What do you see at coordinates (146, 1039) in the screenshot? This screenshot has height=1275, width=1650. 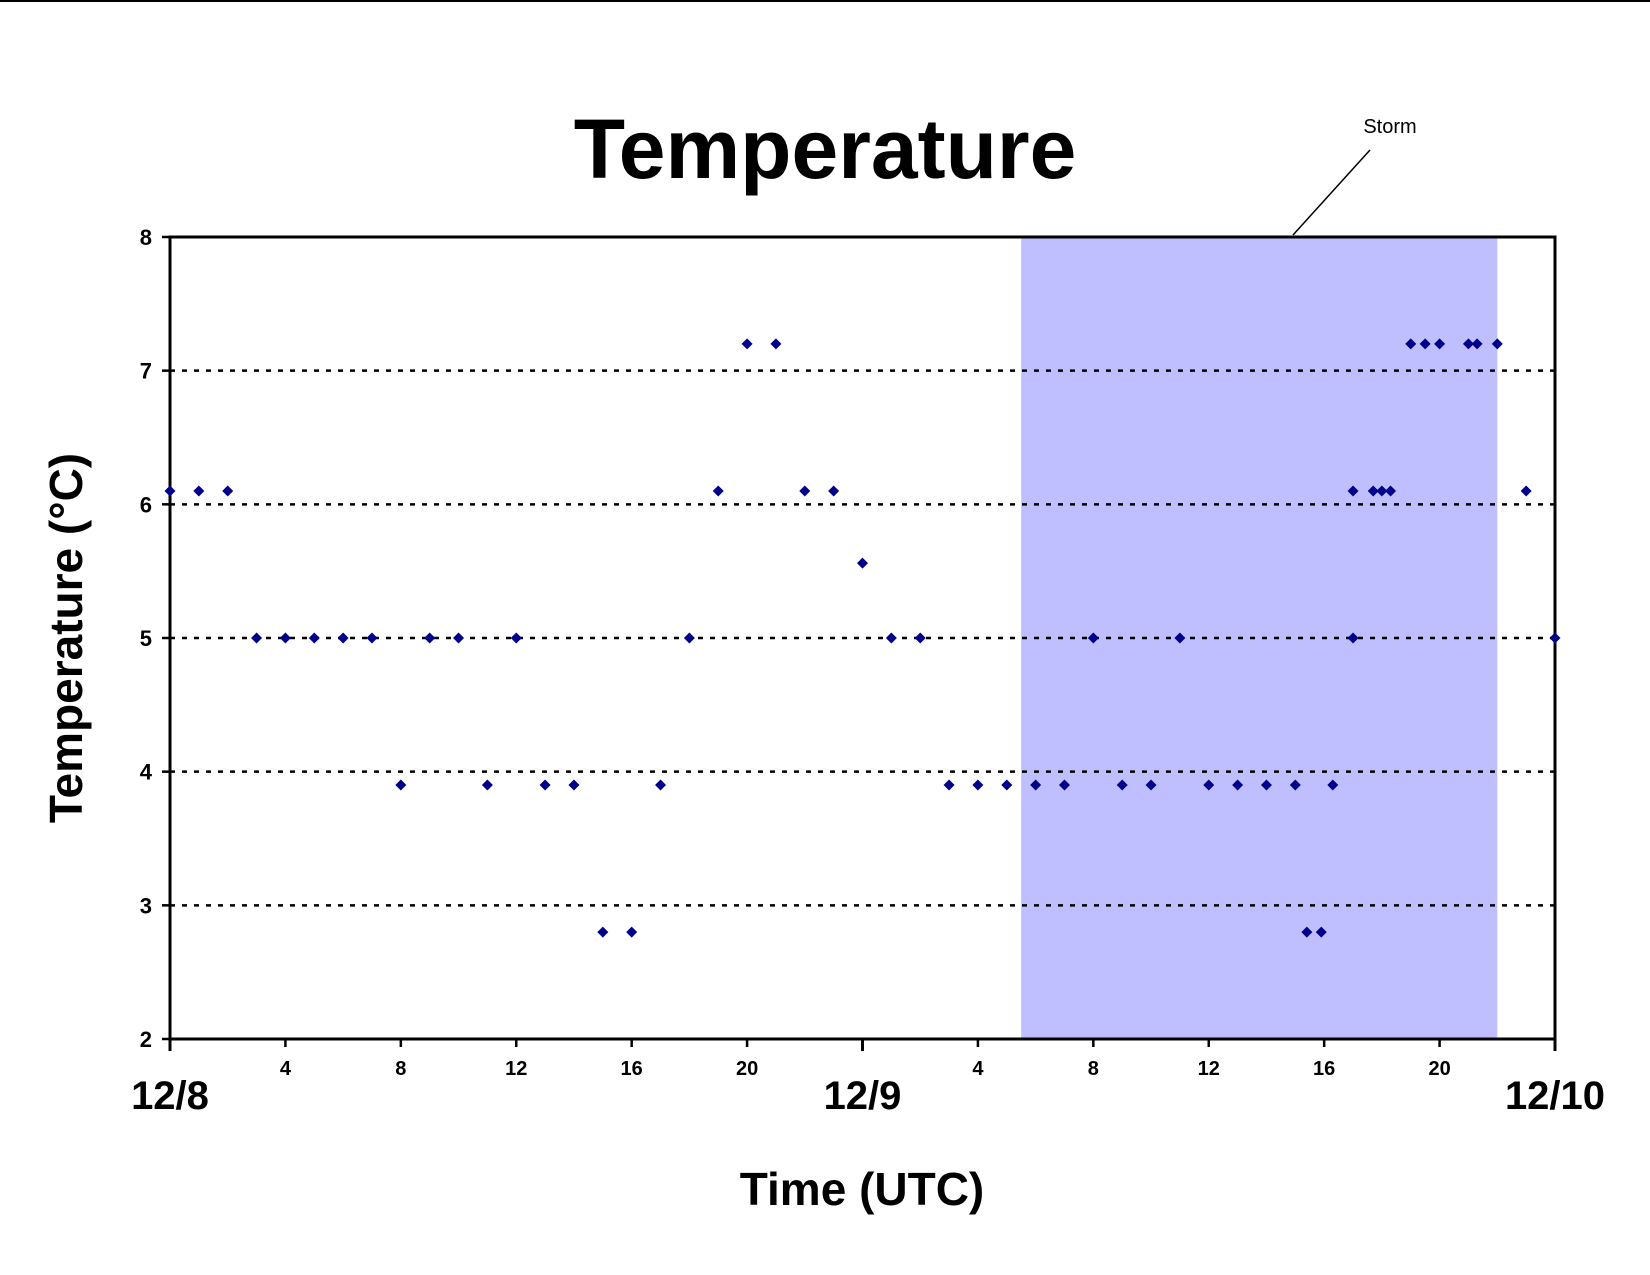 I see `y-tick-label: 2` at bounding box center [146, 1039].